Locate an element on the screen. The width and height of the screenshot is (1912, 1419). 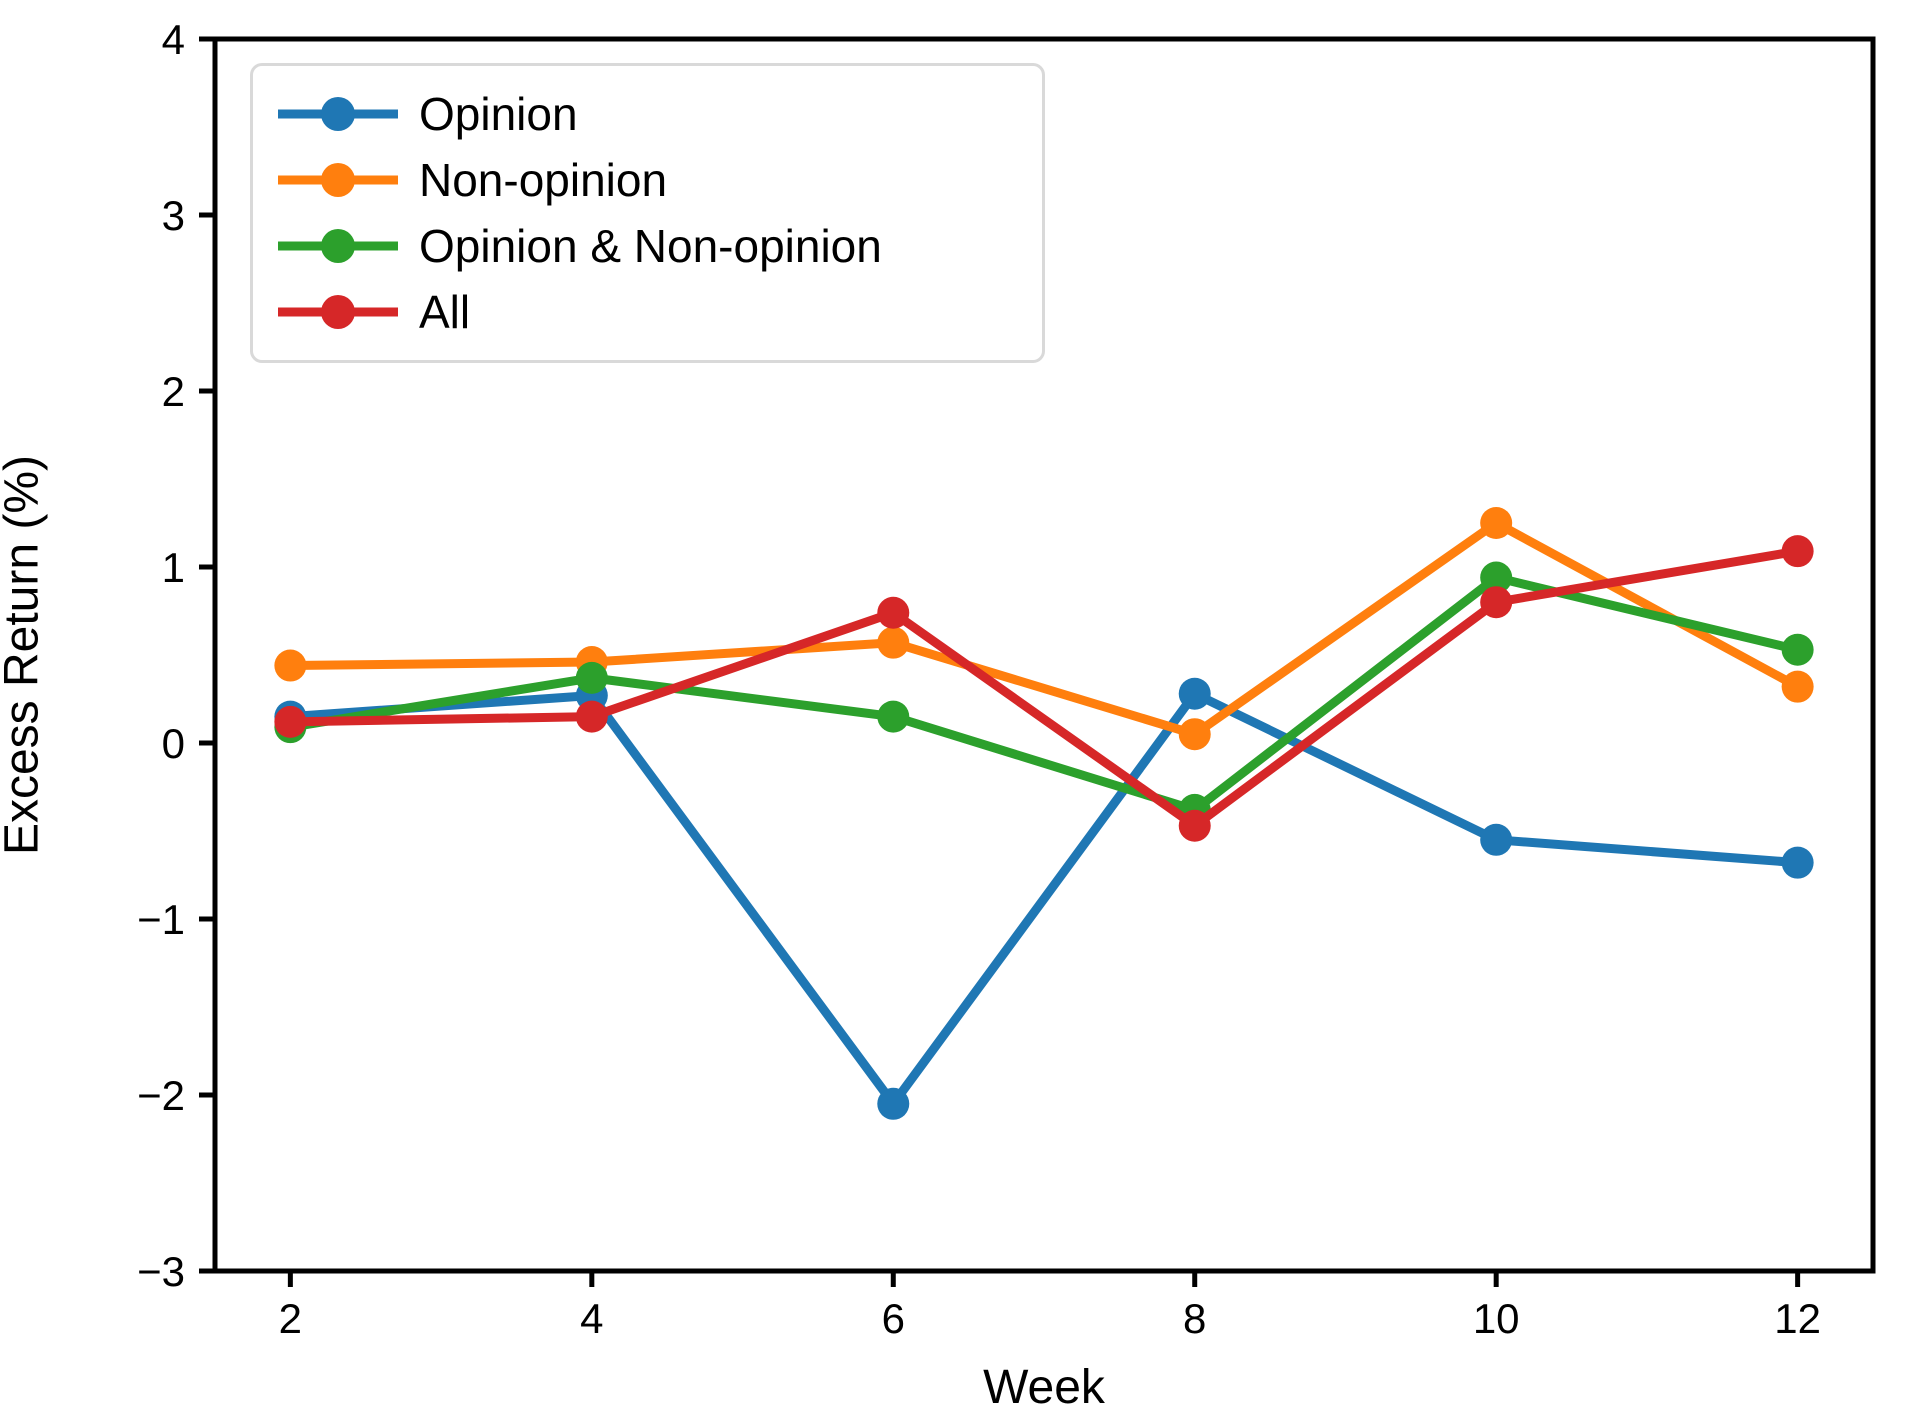
legend-marker-opinion-icon is located at coordinates (338, 114).